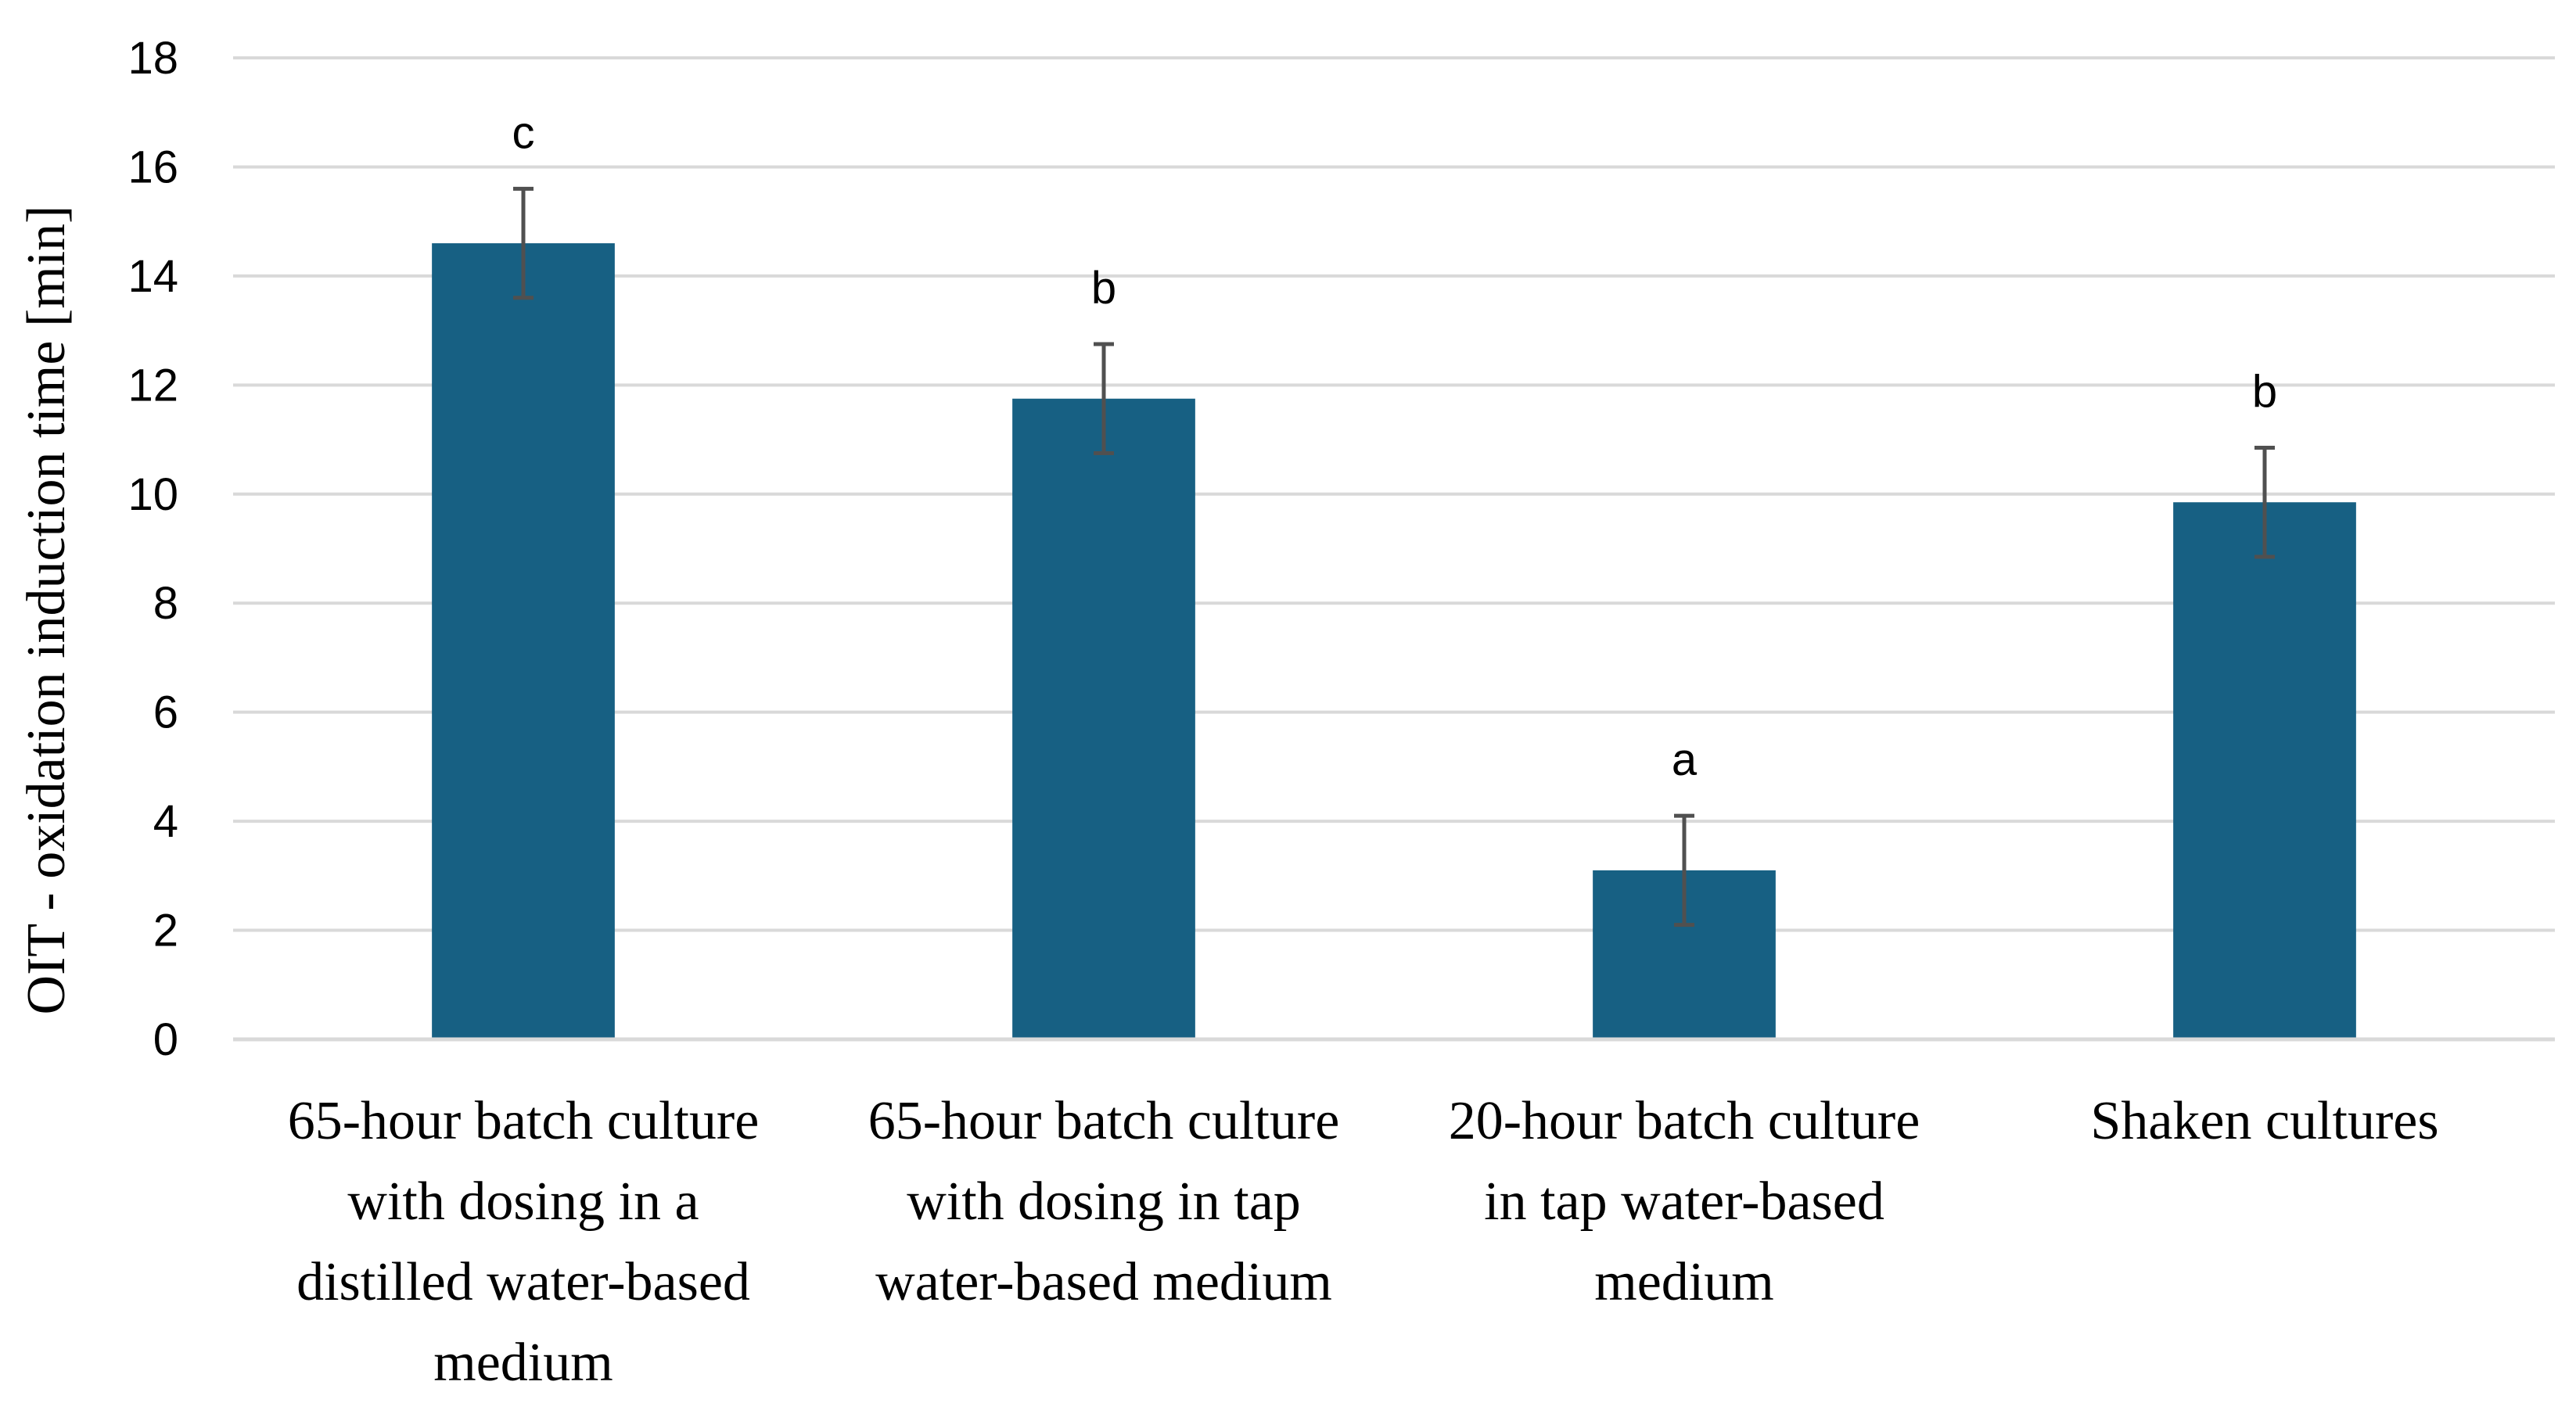 This screenshot has height=1403, width=2576. What do you see at coordinates (1104, 1282) in the screenshot?
I see `category-label-line: water-based medium` at bounding box center [1104, 1282].